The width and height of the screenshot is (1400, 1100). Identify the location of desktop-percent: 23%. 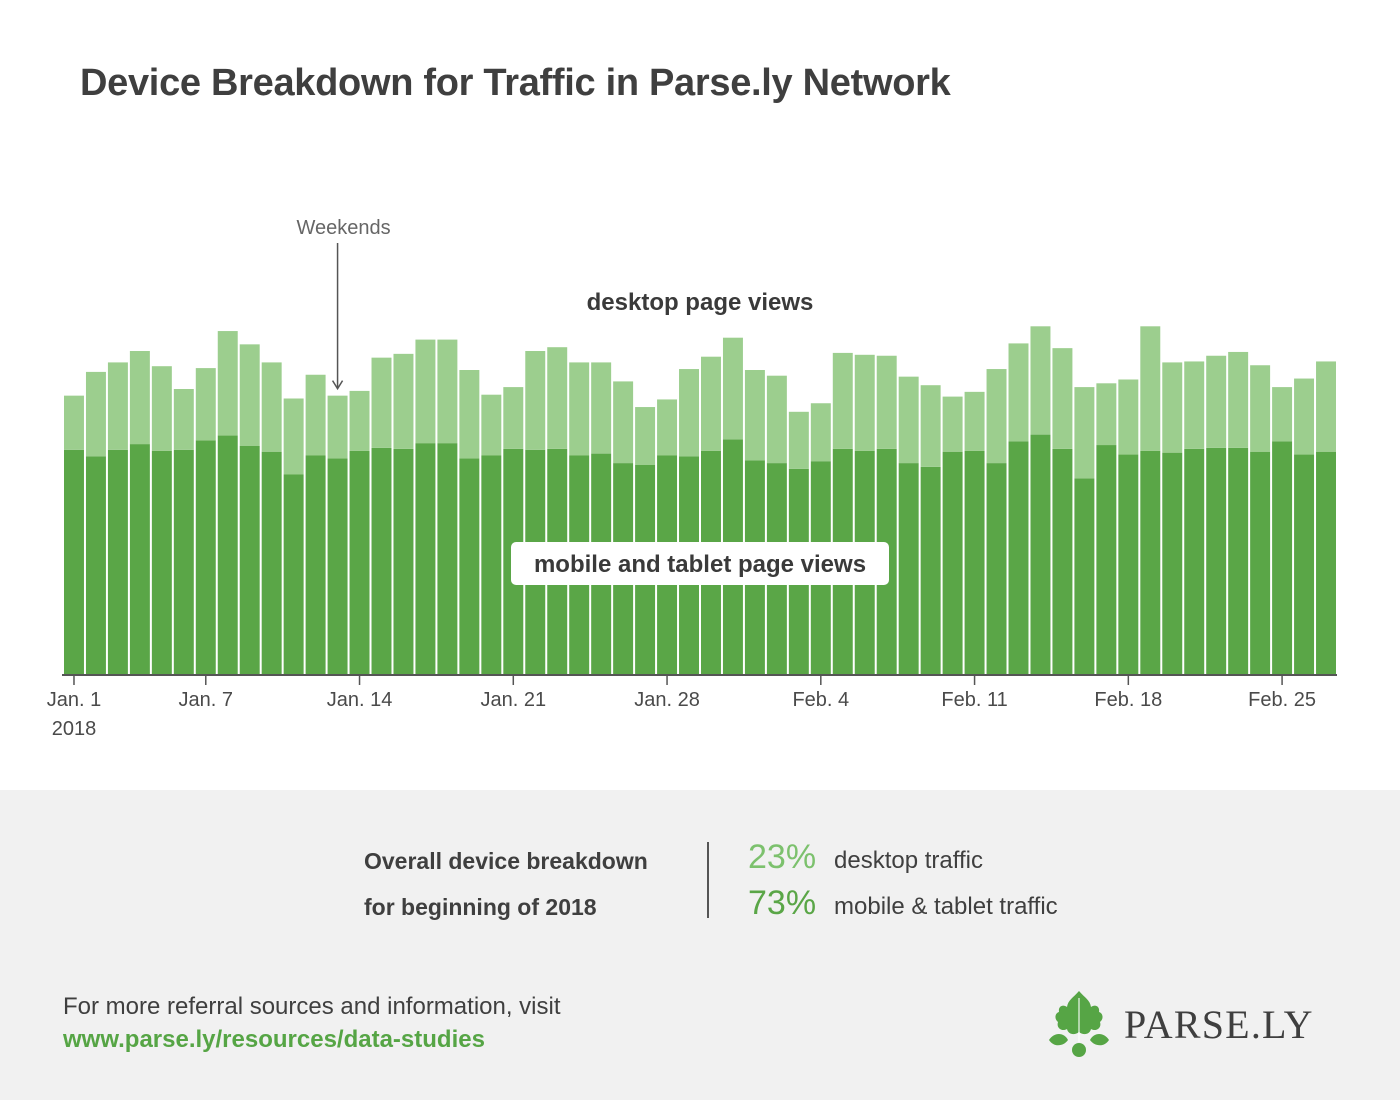
(782, 857).